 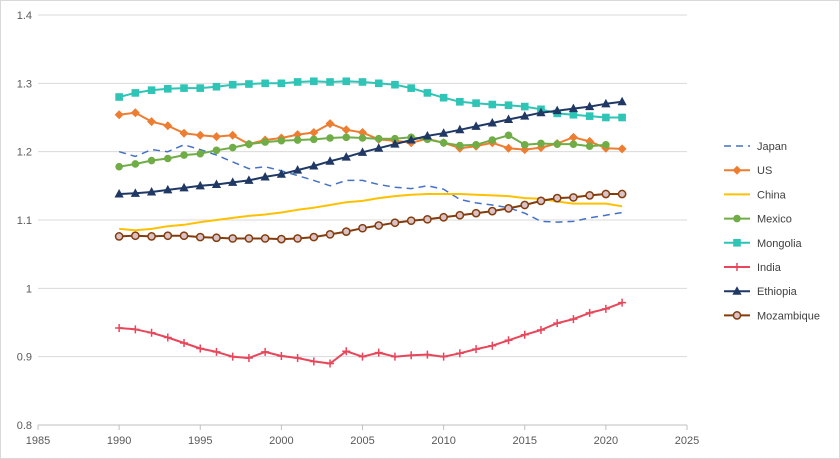 I want to click on x-tick-label: 2000, so click(x=281, y=441).